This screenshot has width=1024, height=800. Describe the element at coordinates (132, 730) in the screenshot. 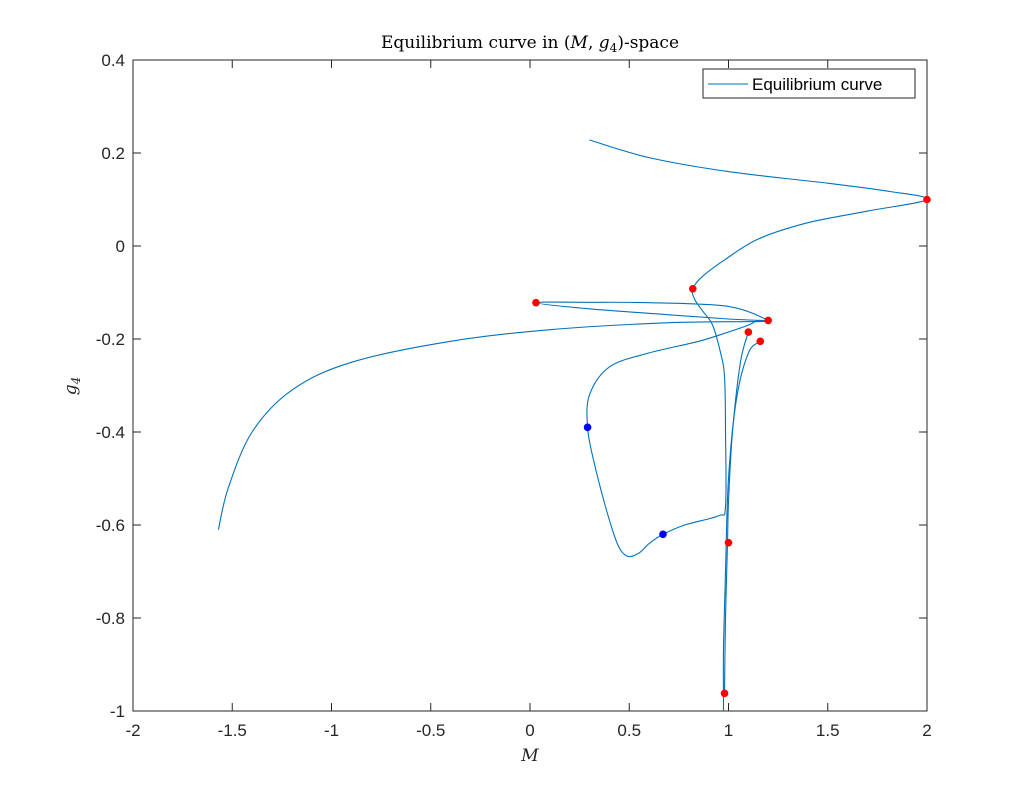

I see `x-tick-label: -2` at that location.